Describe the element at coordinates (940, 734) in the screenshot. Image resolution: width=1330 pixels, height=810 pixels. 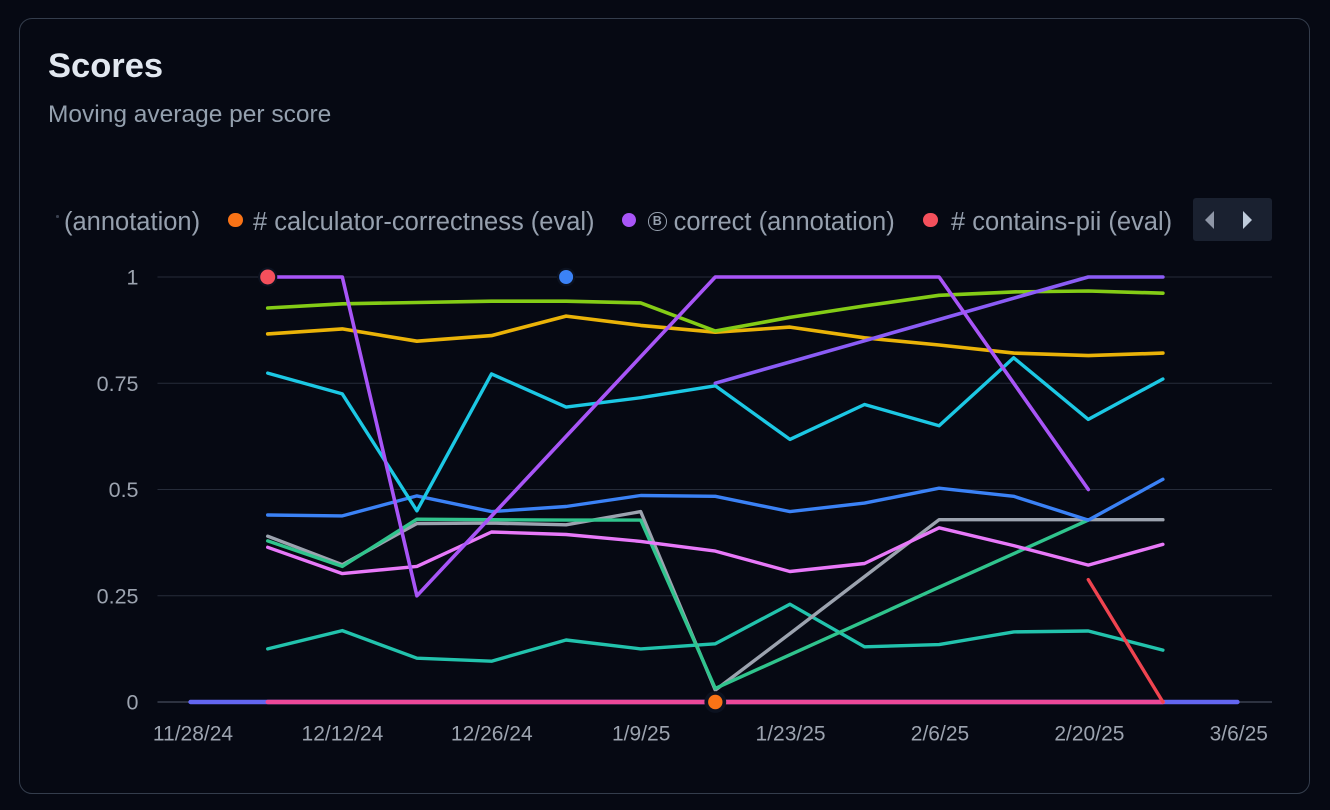
I see `svg-text: 2/6/25` at that location.